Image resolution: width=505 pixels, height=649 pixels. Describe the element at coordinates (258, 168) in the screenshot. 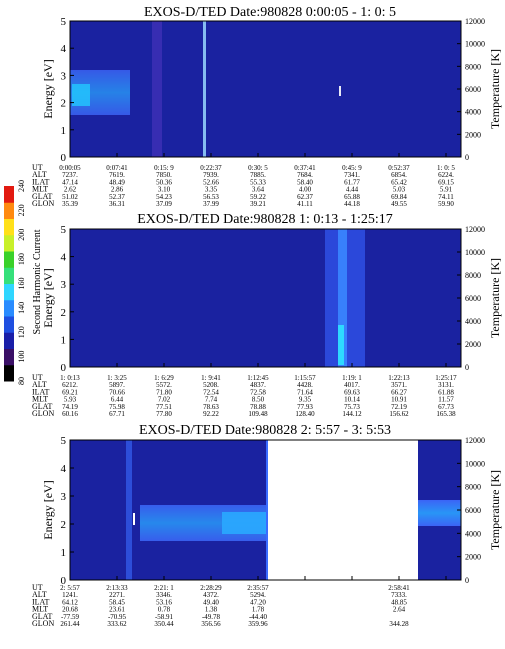

I see `annotation-value: 0:30: 5` at that location.